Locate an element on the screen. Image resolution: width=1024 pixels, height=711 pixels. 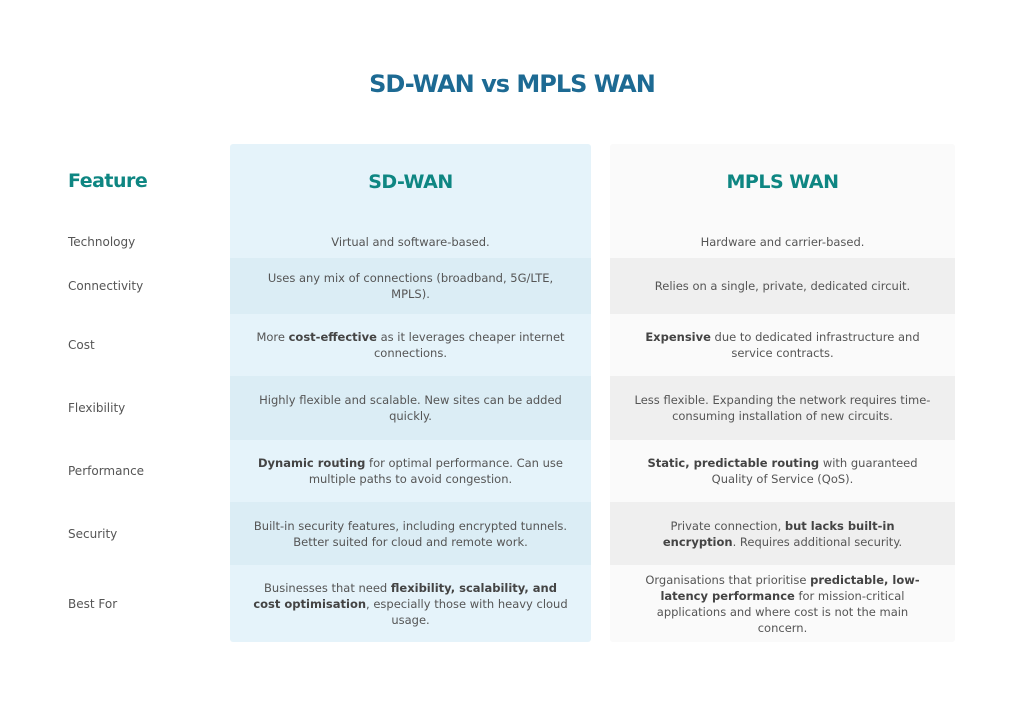
cell-text: Businesses that need is located at coordinates (327, 587).